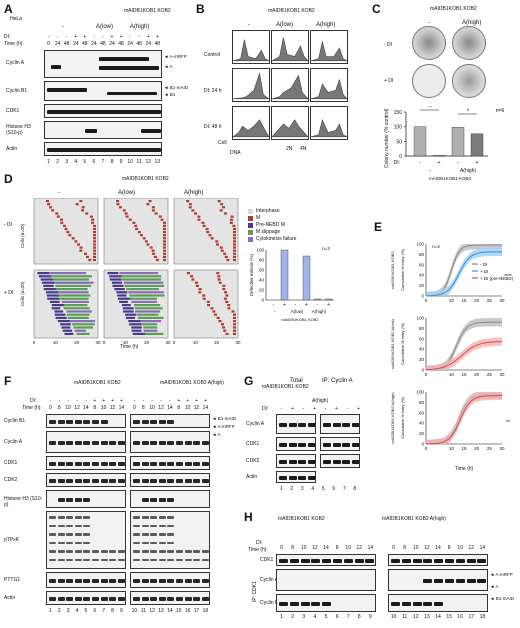 The height and width of the screenshot is (628, 520). Describe the element at coordinates (285, 25) in the screenshot. I see `b-col-low: A(low)` at that location.